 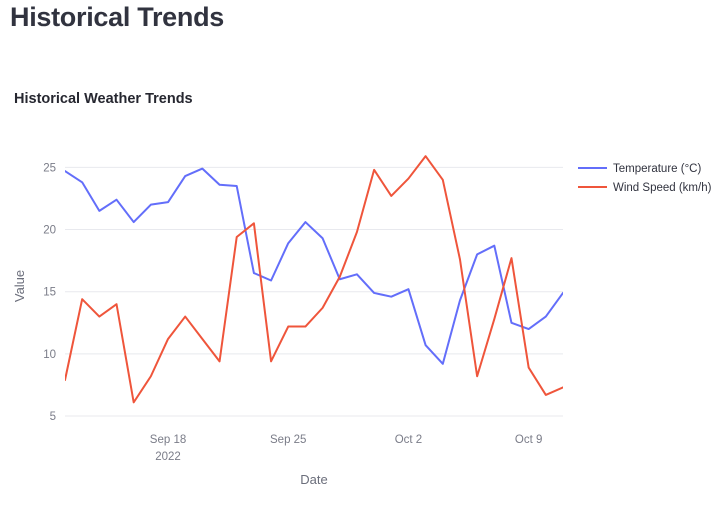 I want to click on y-tick-label: 25, so click(x=49, y=168).